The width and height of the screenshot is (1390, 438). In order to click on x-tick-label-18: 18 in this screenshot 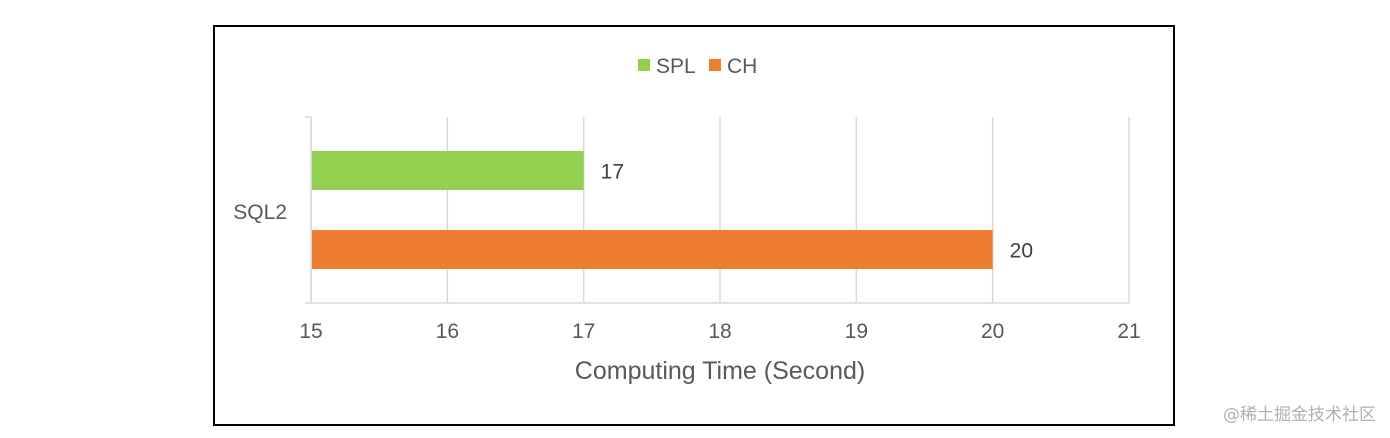, I will do `click(719, 331)`.